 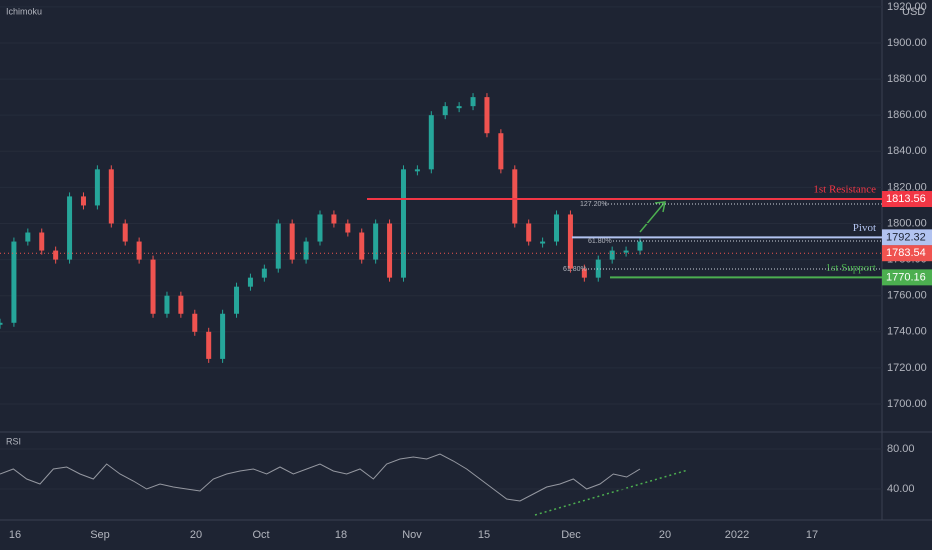 I want to click on y-tick-label: 80.00, so click(x=901, y=449).